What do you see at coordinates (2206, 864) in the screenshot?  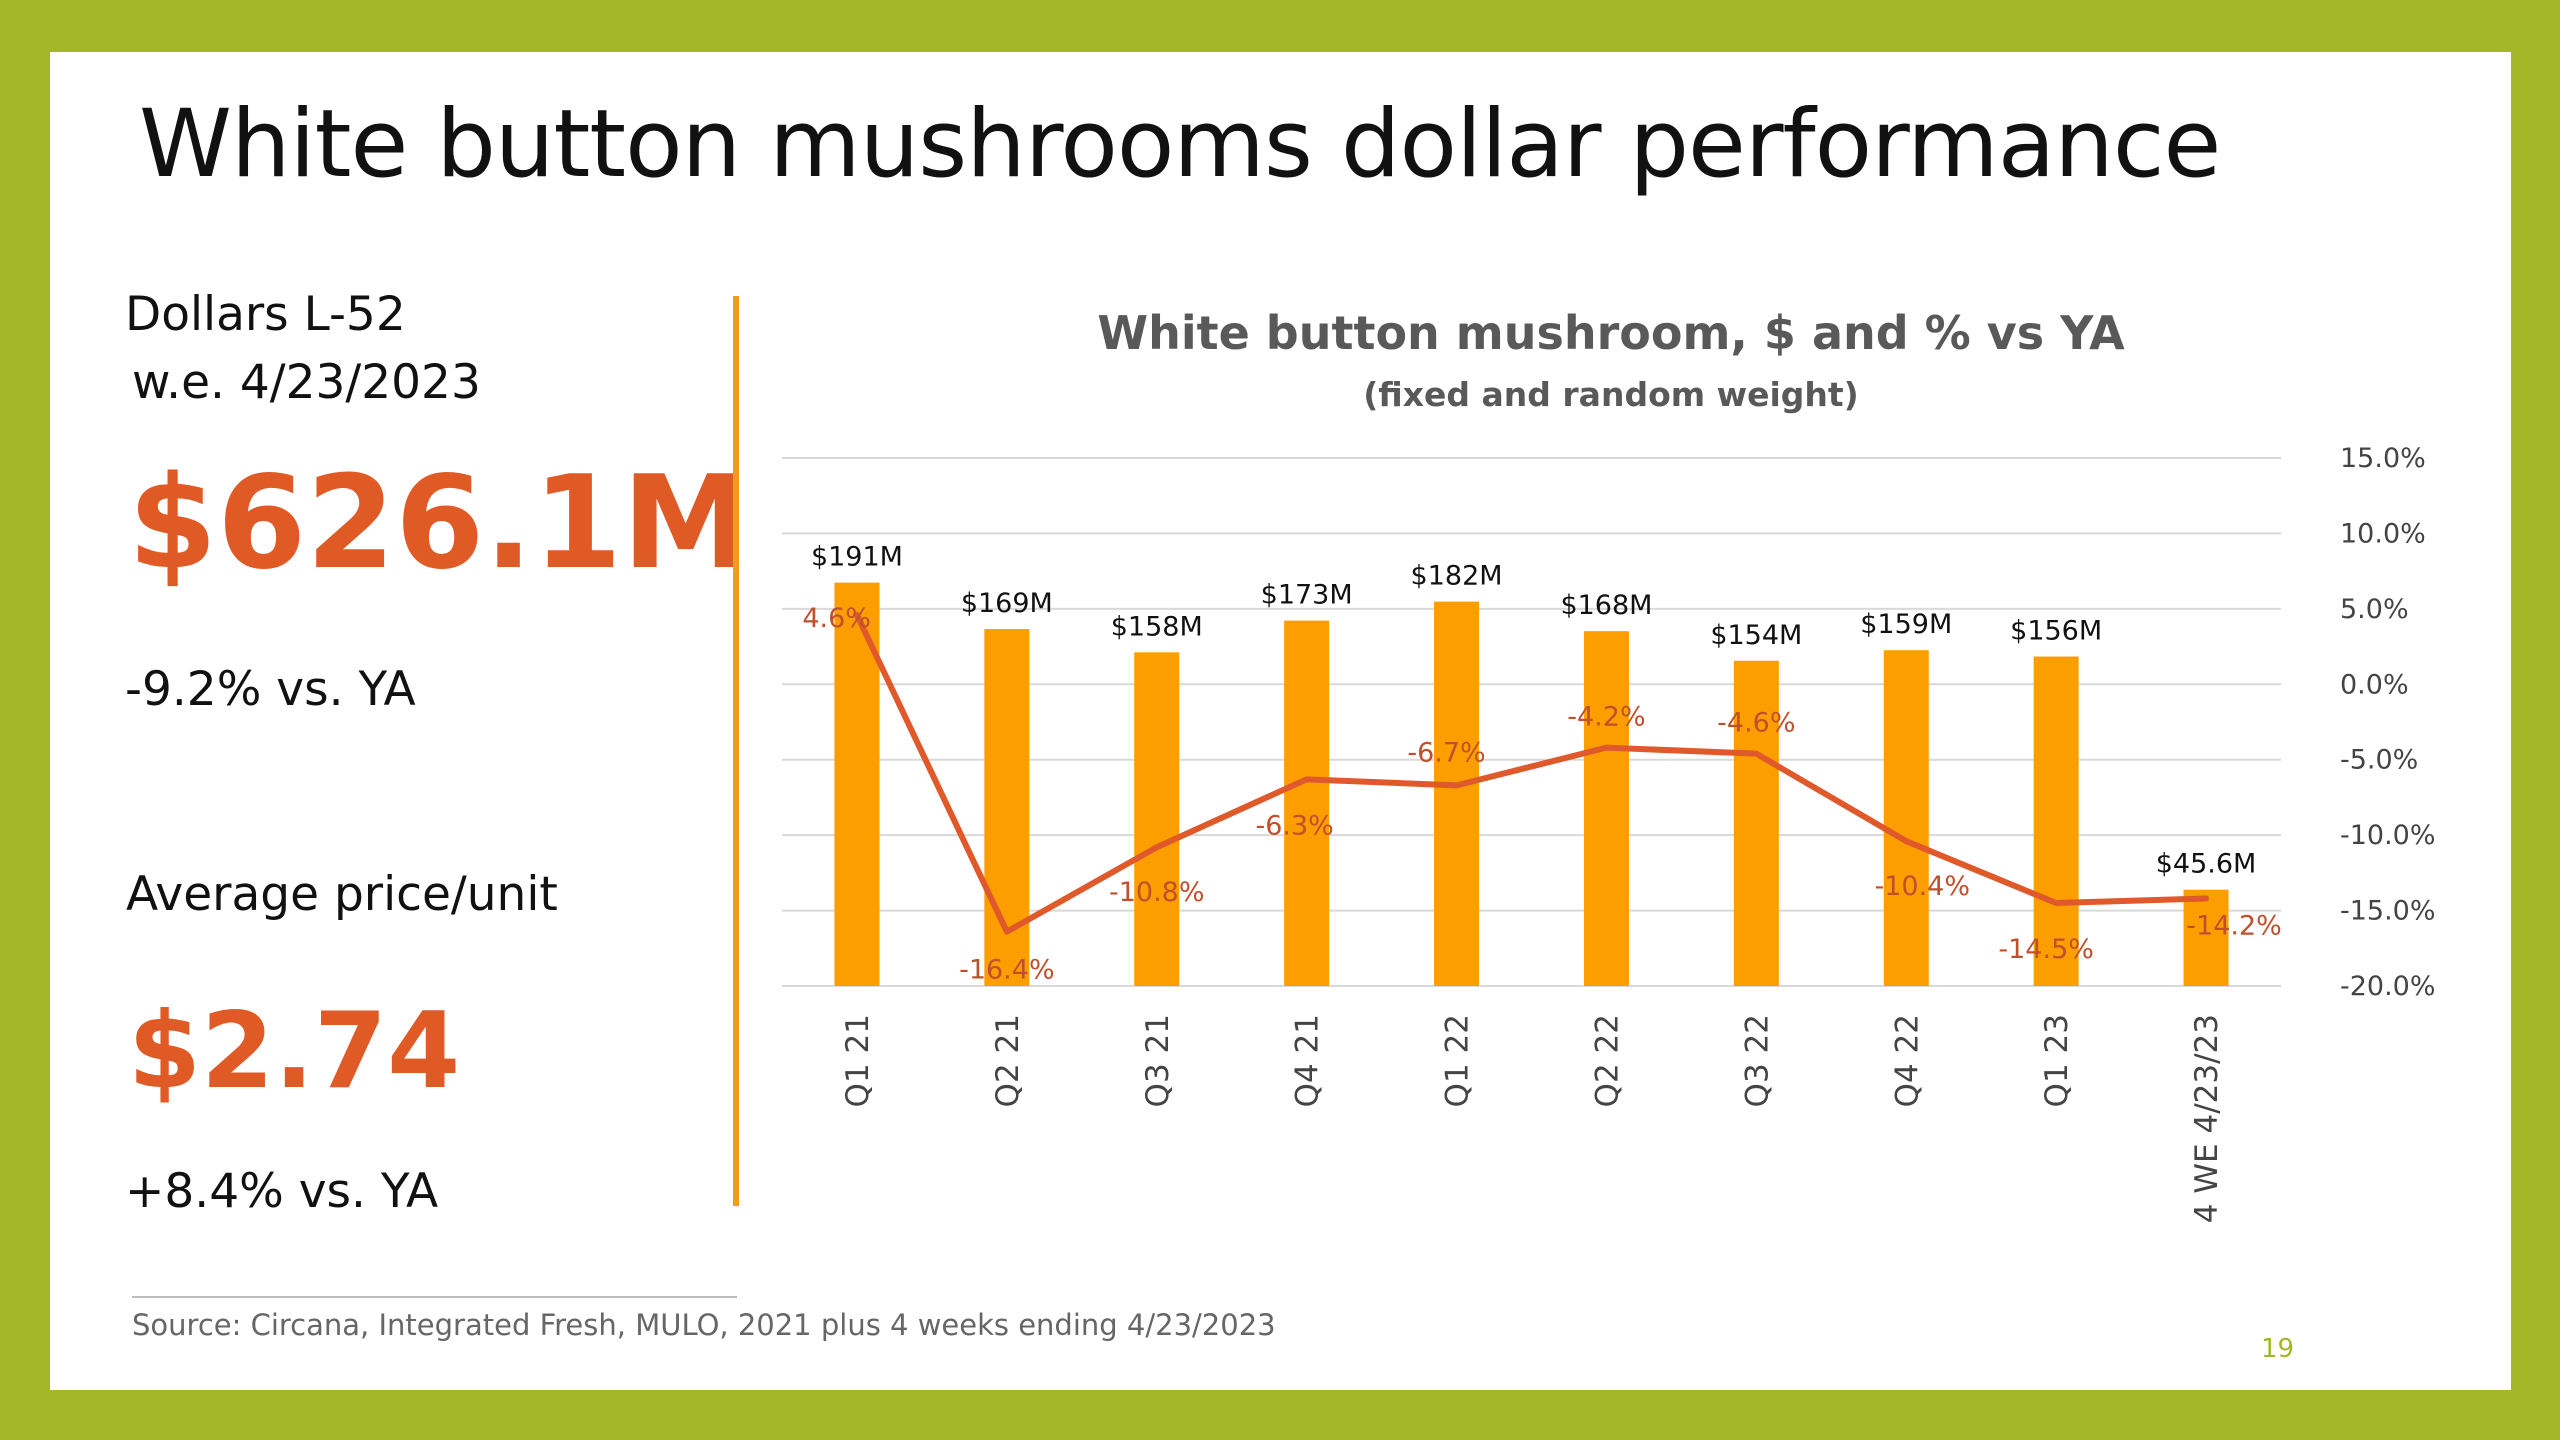 I see `bar-value-label: $45.6M` at bounding box center [2206, 864].